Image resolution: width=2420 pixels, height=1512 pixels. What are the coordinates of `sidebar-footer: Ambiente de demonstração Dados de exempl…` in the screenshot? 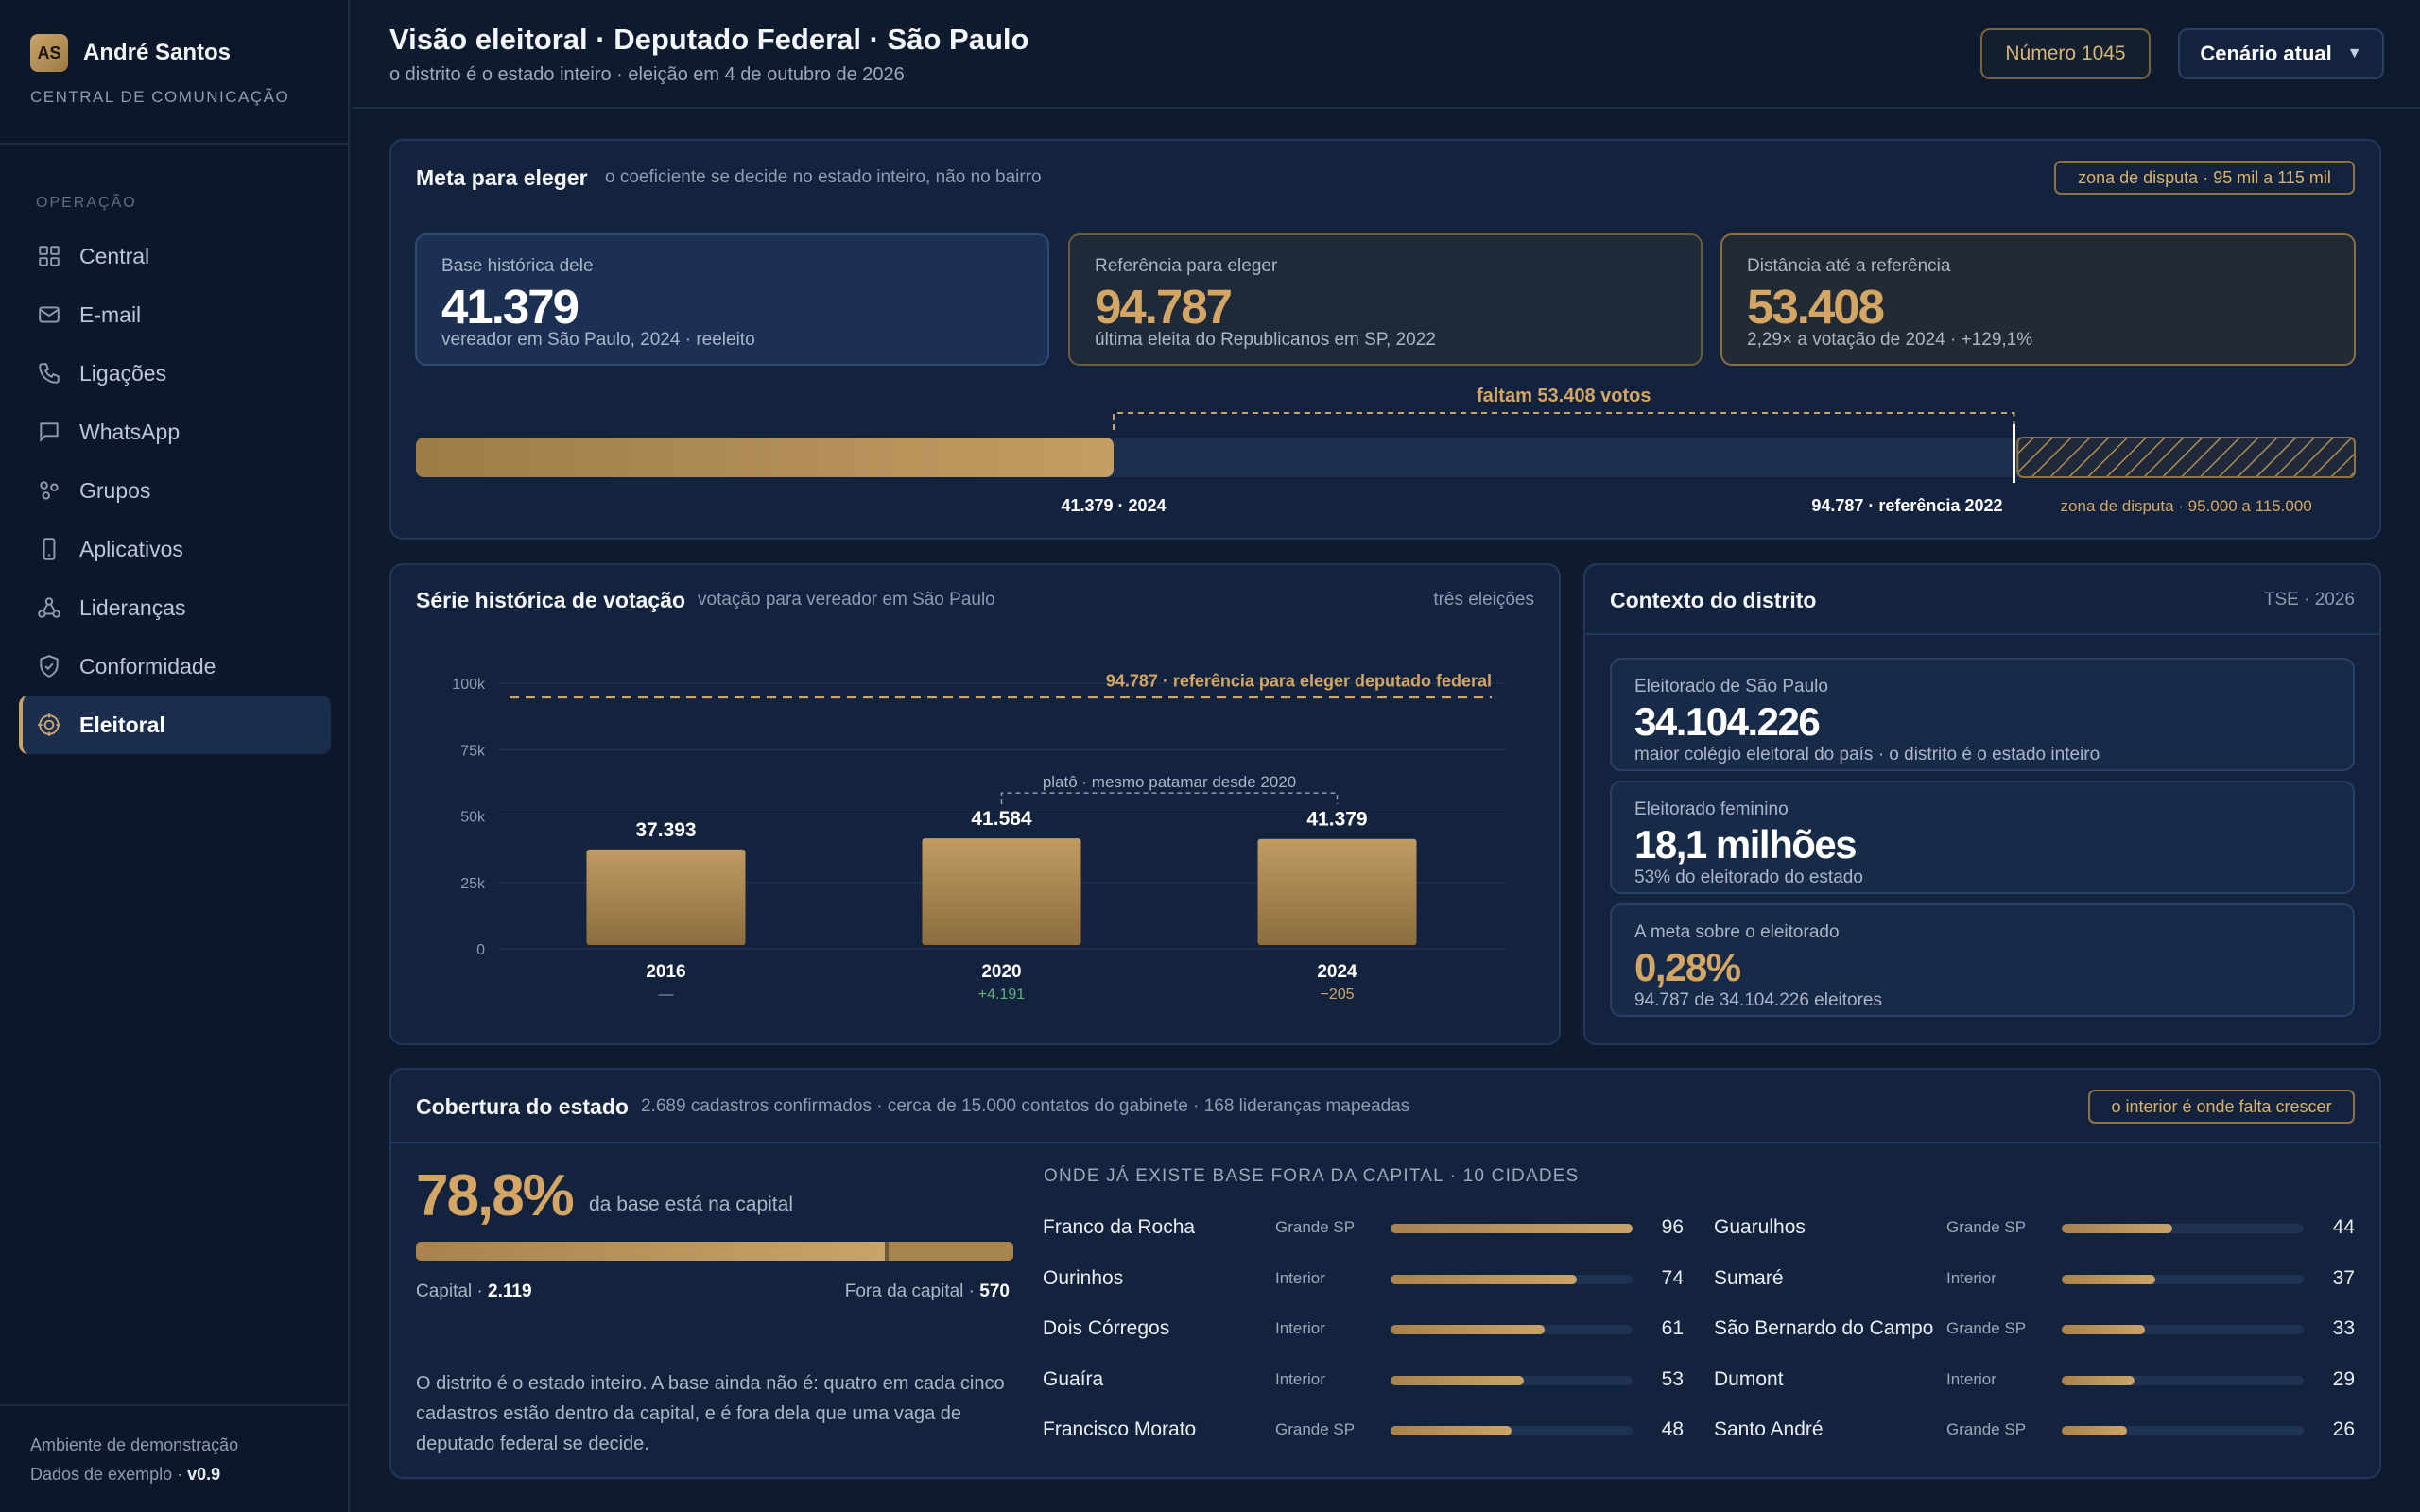 It's located at (134, 1460).